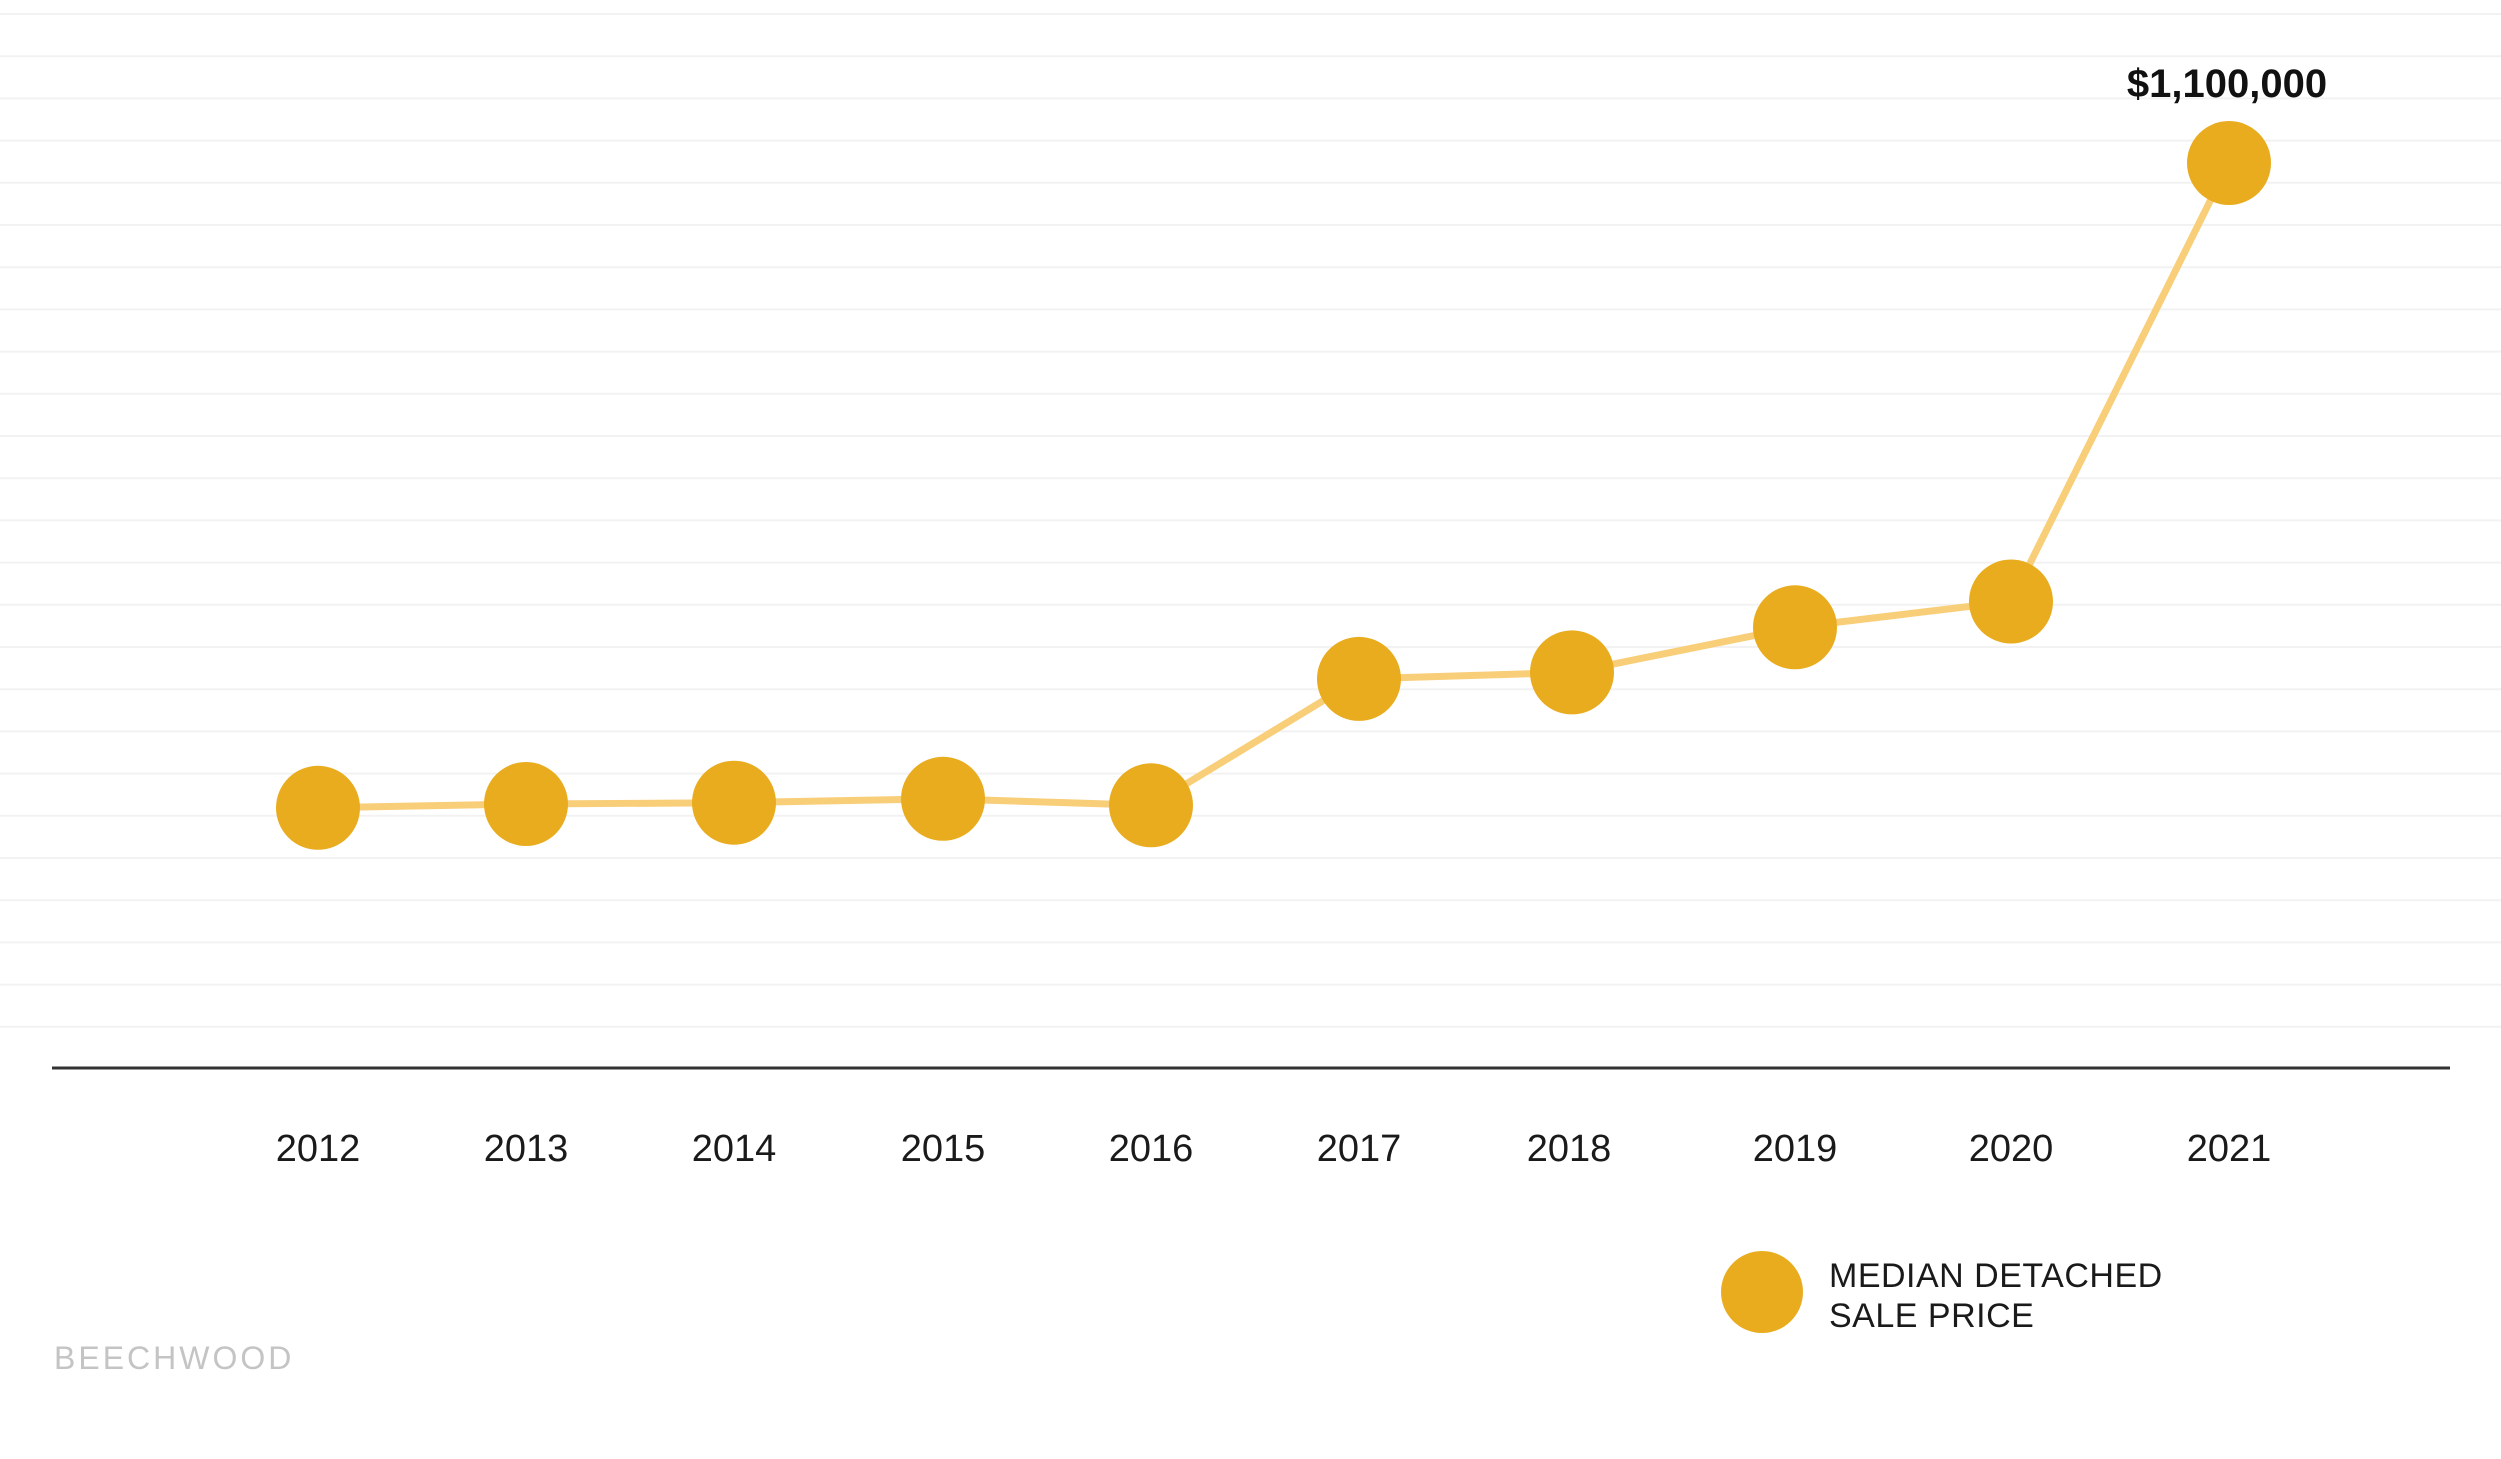 Image resolution: width=2501 pixels, height=1459 pixels. What do you see at coordinates (2229, 1149) in the screenshot?
I see `x-tick-label-2021: 2021` at bounding box center [2229, 1149].